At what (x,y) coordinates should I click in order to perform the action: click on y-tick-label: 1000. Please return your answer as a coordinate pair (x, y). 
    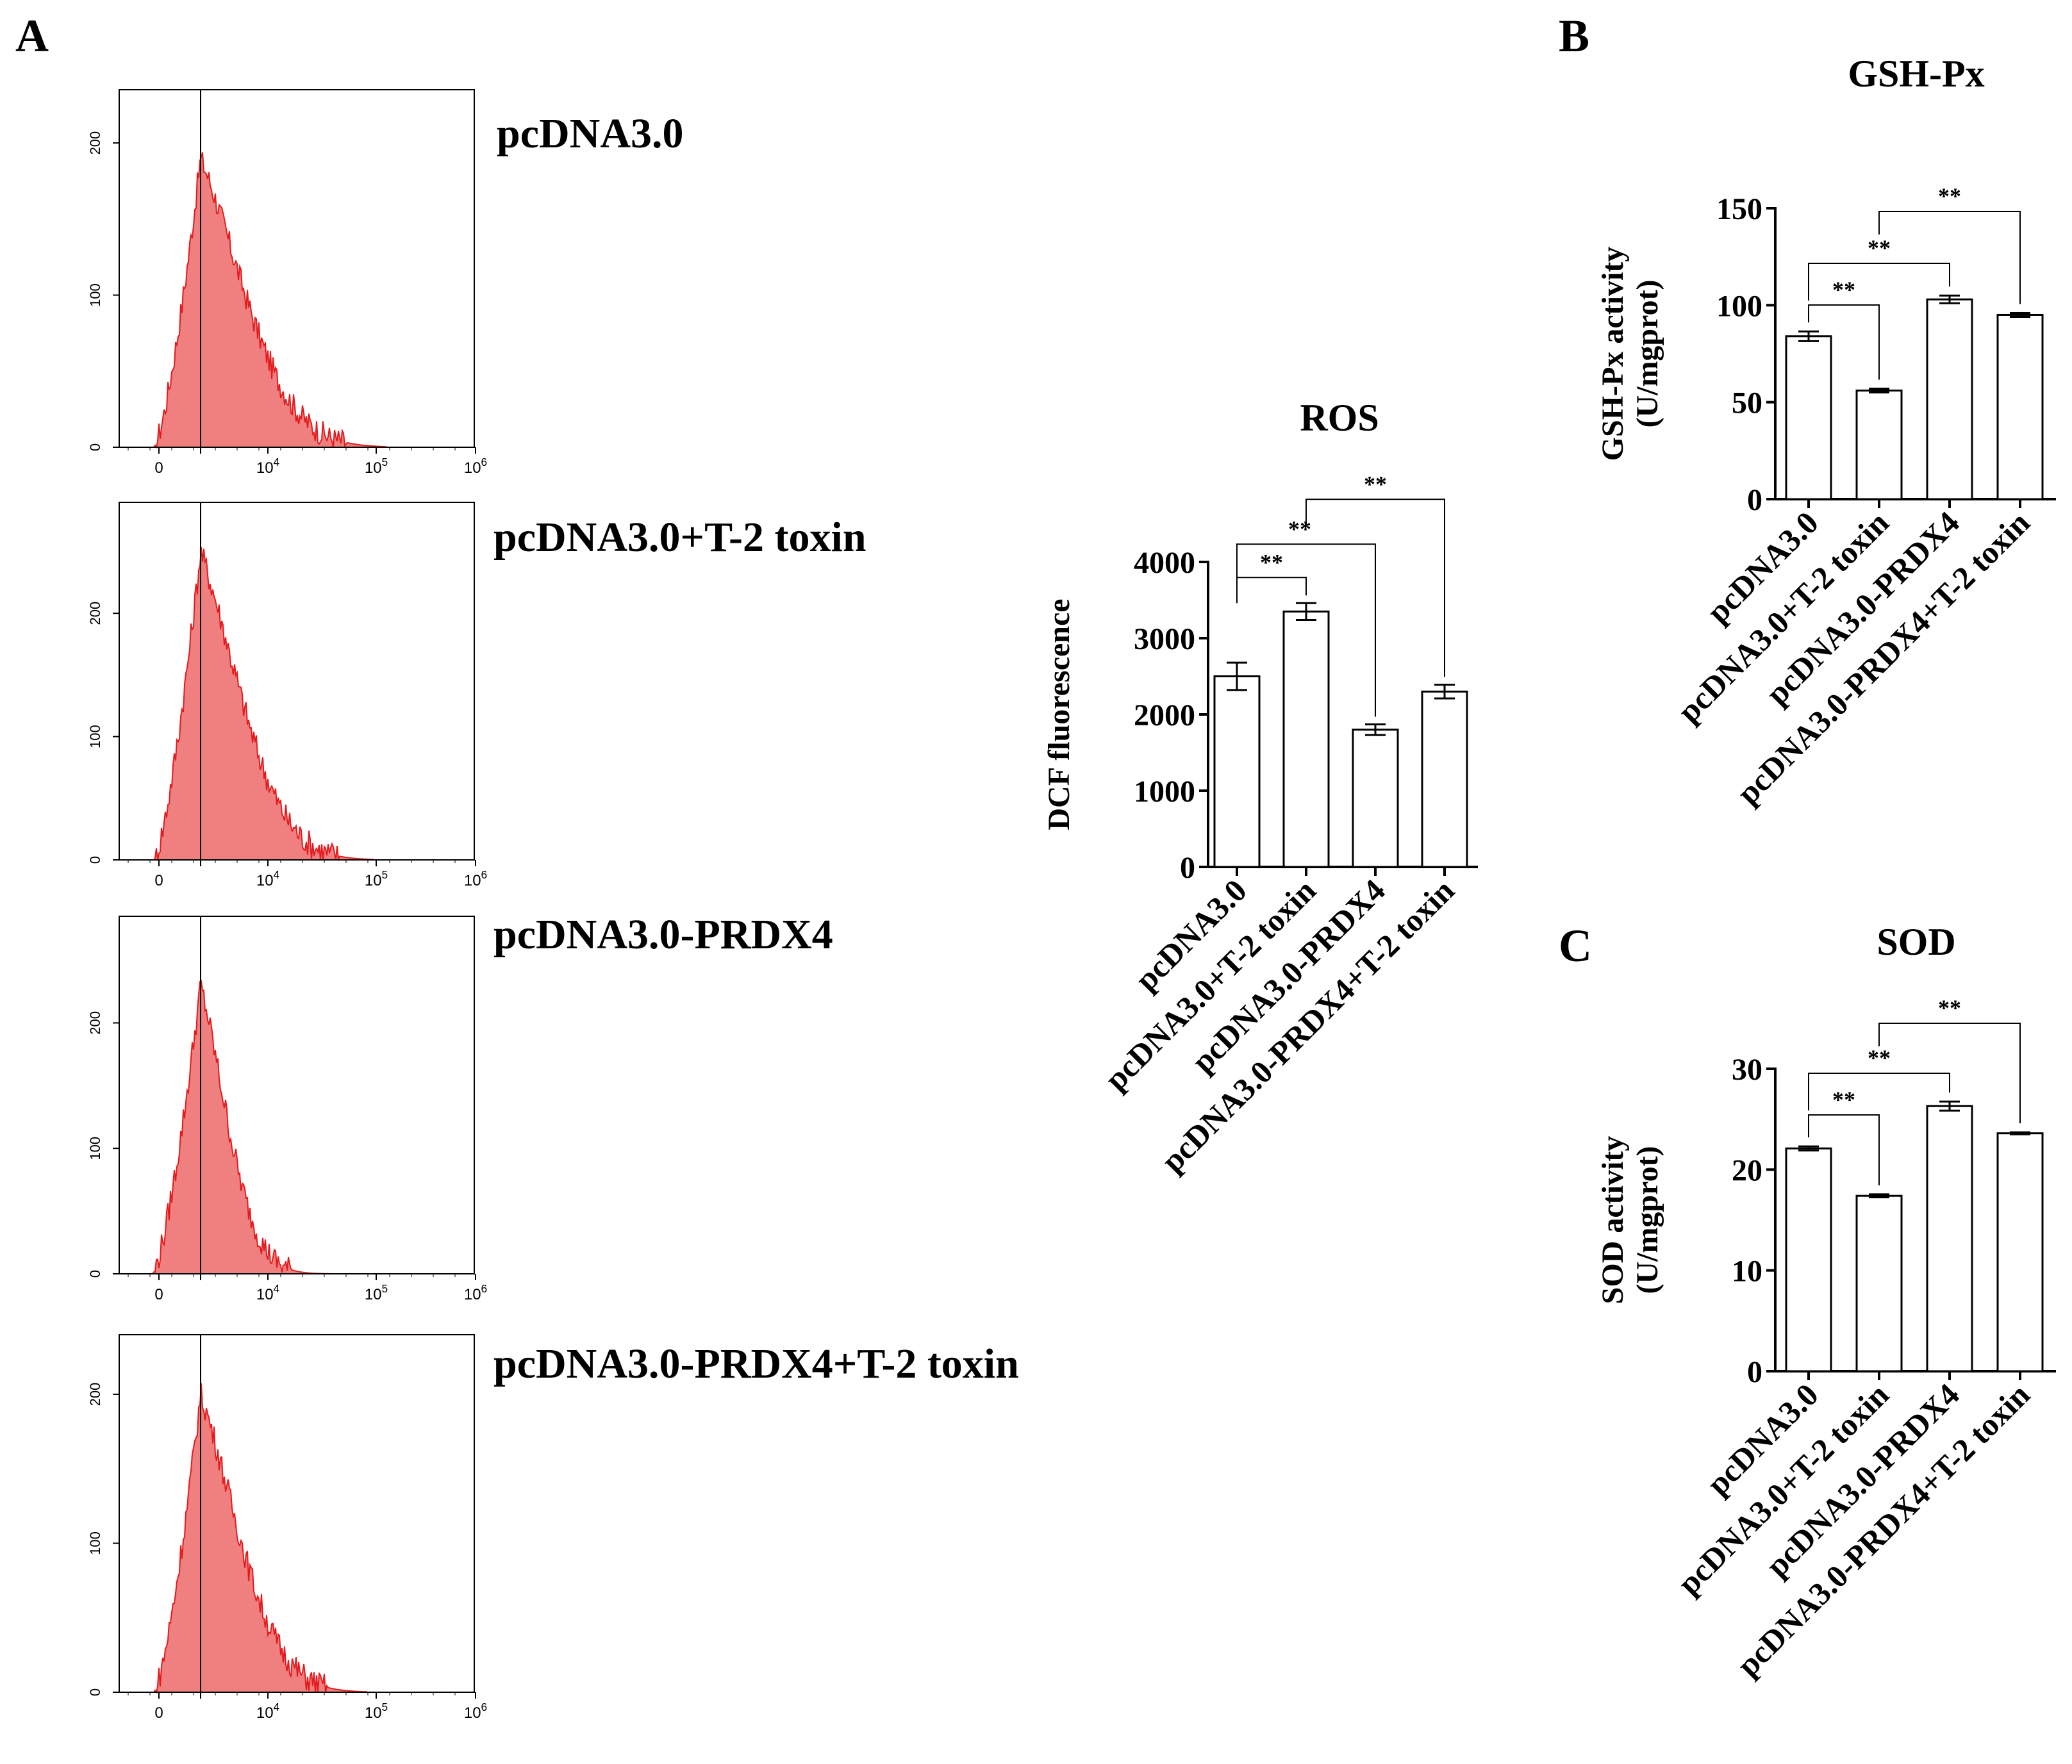
    Looking at the image, I should click on (1164, 792).